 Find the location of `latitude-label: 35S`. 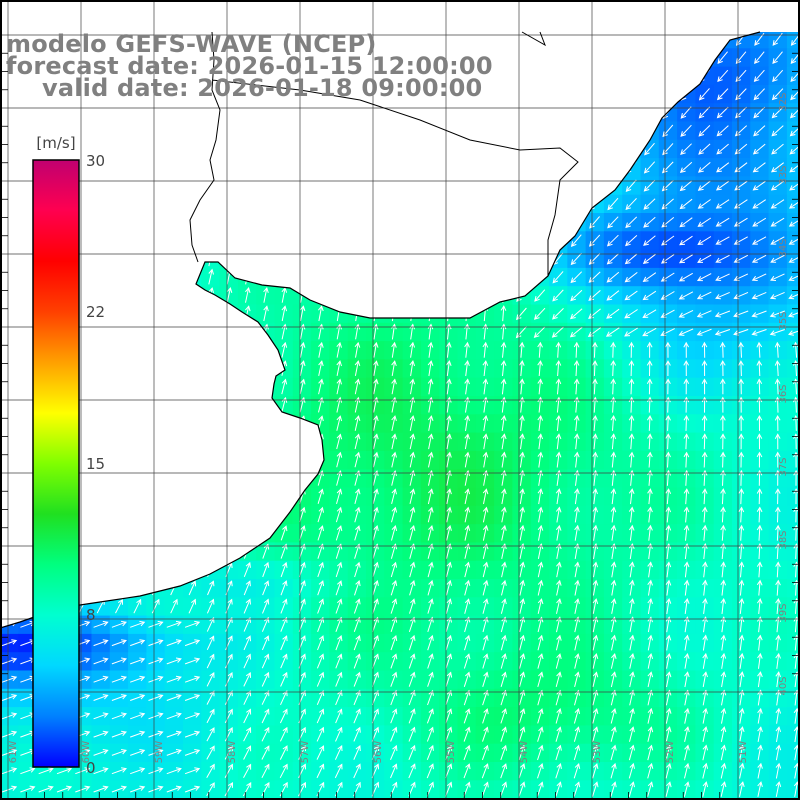

latitude-label: 35S is located at coordinates (783, 320).